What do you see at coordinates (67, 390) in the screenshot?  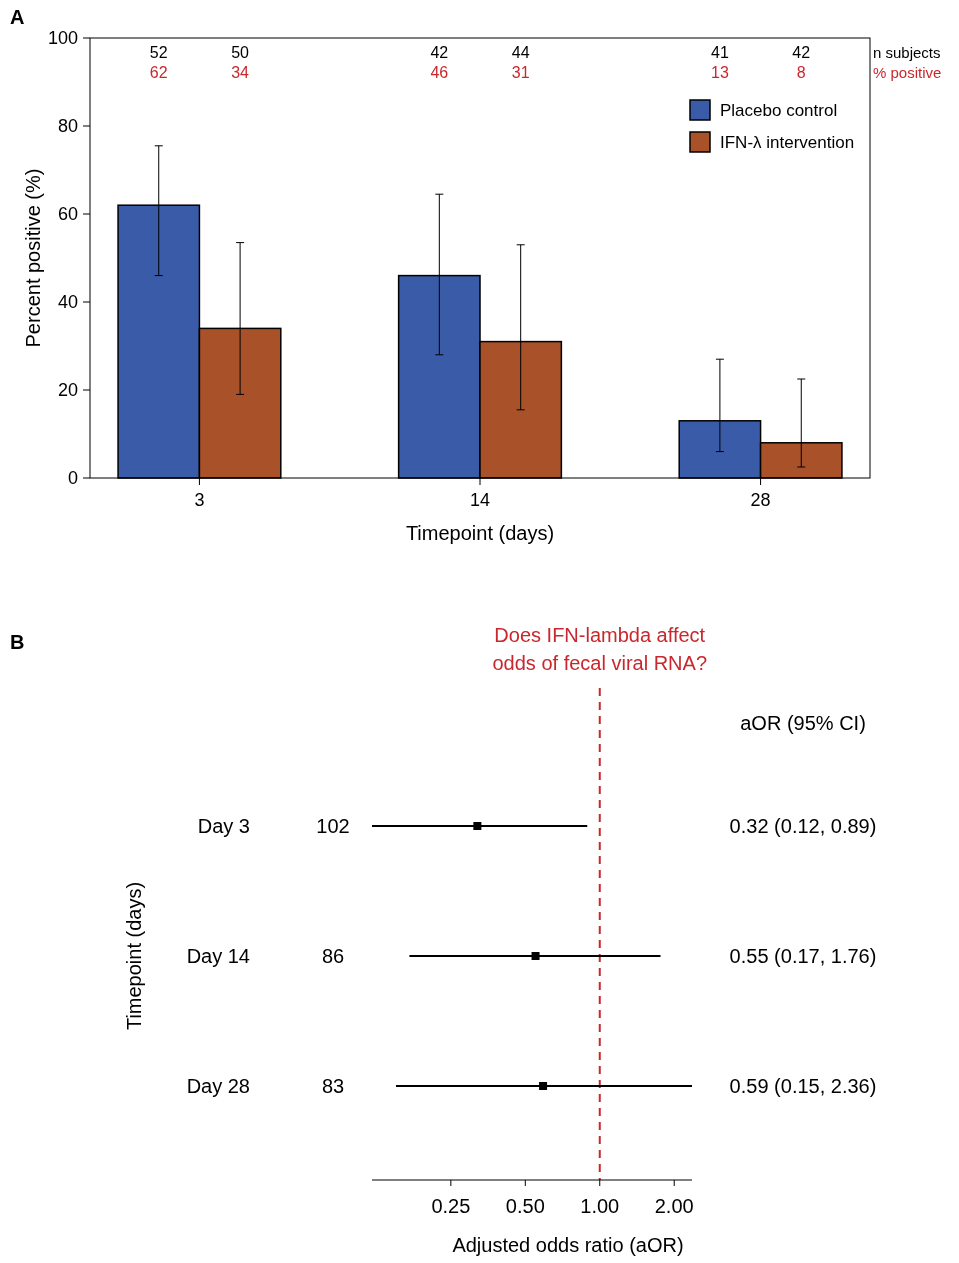 I see `y-tick-label: 20` at bounding box center [67, 390].